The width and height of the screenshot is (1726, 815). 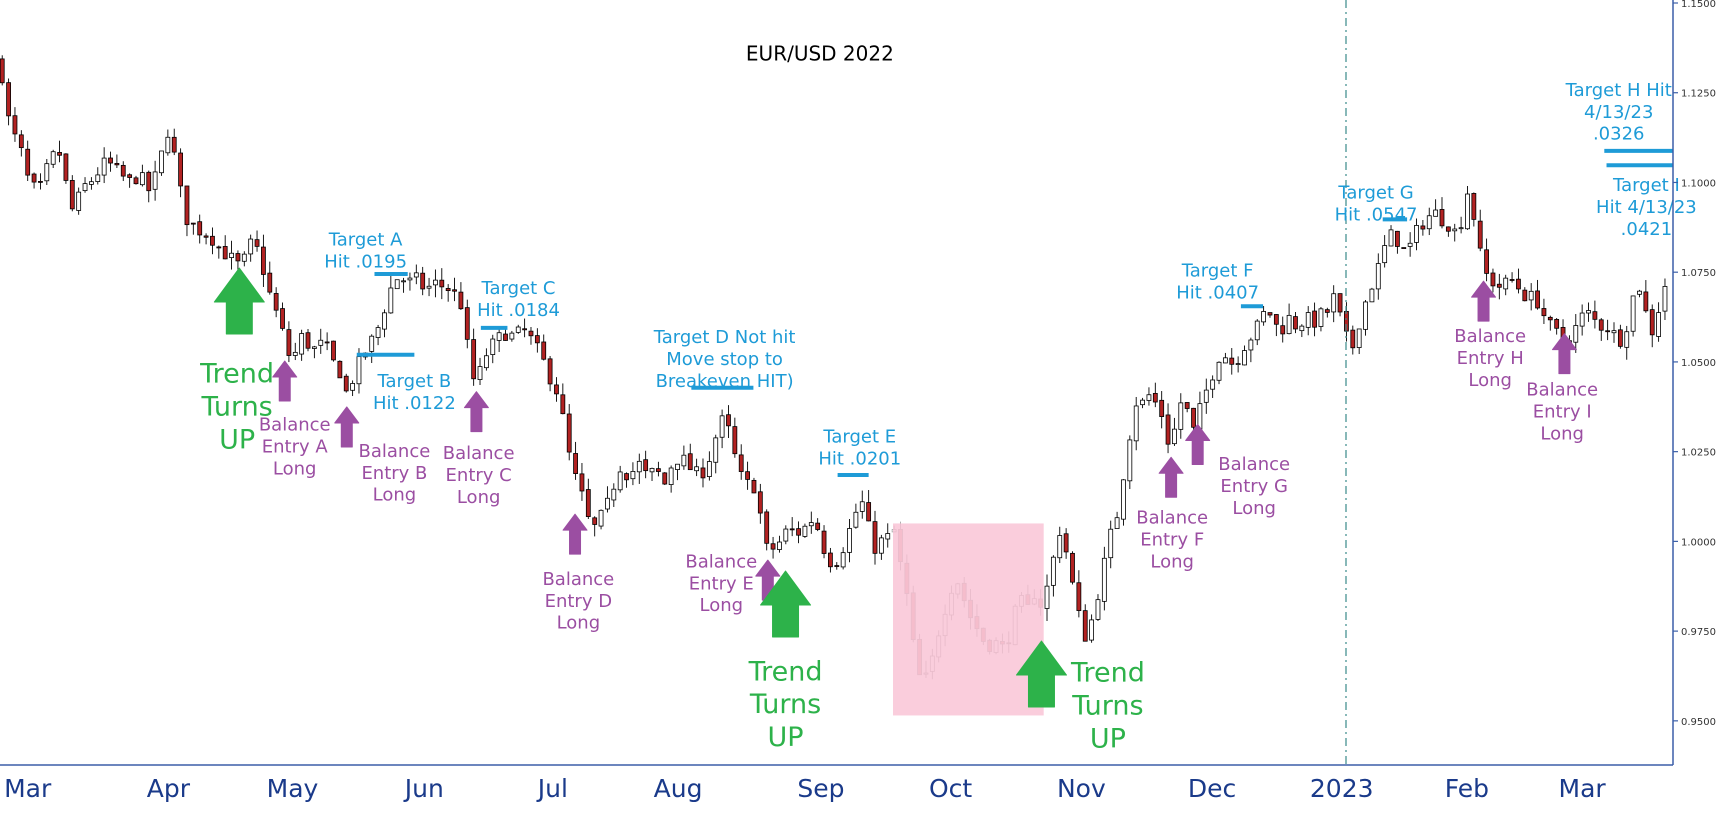 I want to click on annotation-label: Target I Hit 4/13/23.0421, so click(x=1646, y=207).